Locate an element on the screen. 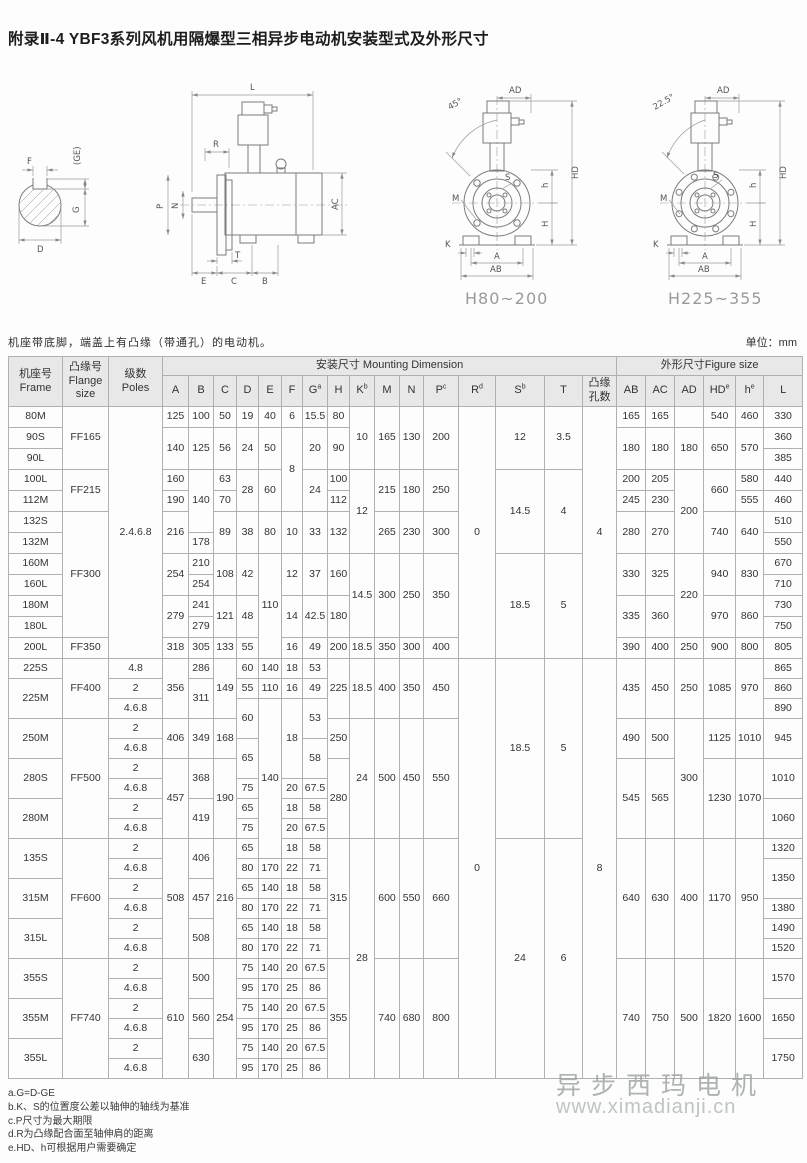 The image size is (807, 1163). cell: 360 is located at coordinates (783, 438).